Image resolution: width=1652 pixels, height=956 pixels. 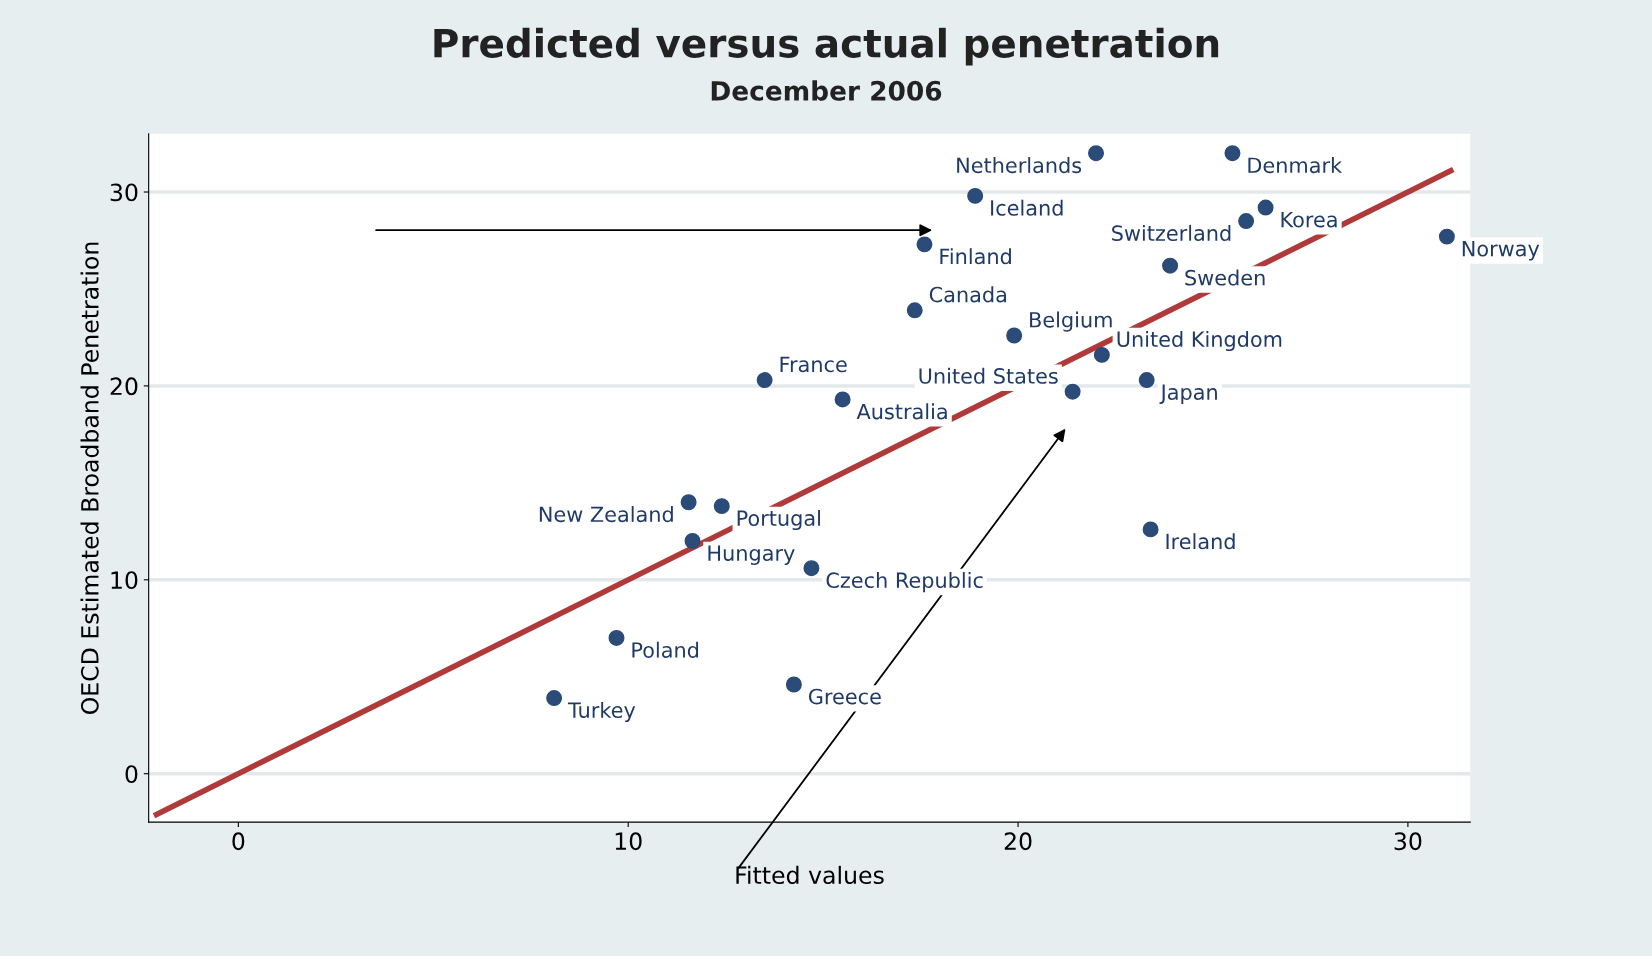 I want to click on chart-title: Predicted versus actual penetration, so click(x=826, y=46).